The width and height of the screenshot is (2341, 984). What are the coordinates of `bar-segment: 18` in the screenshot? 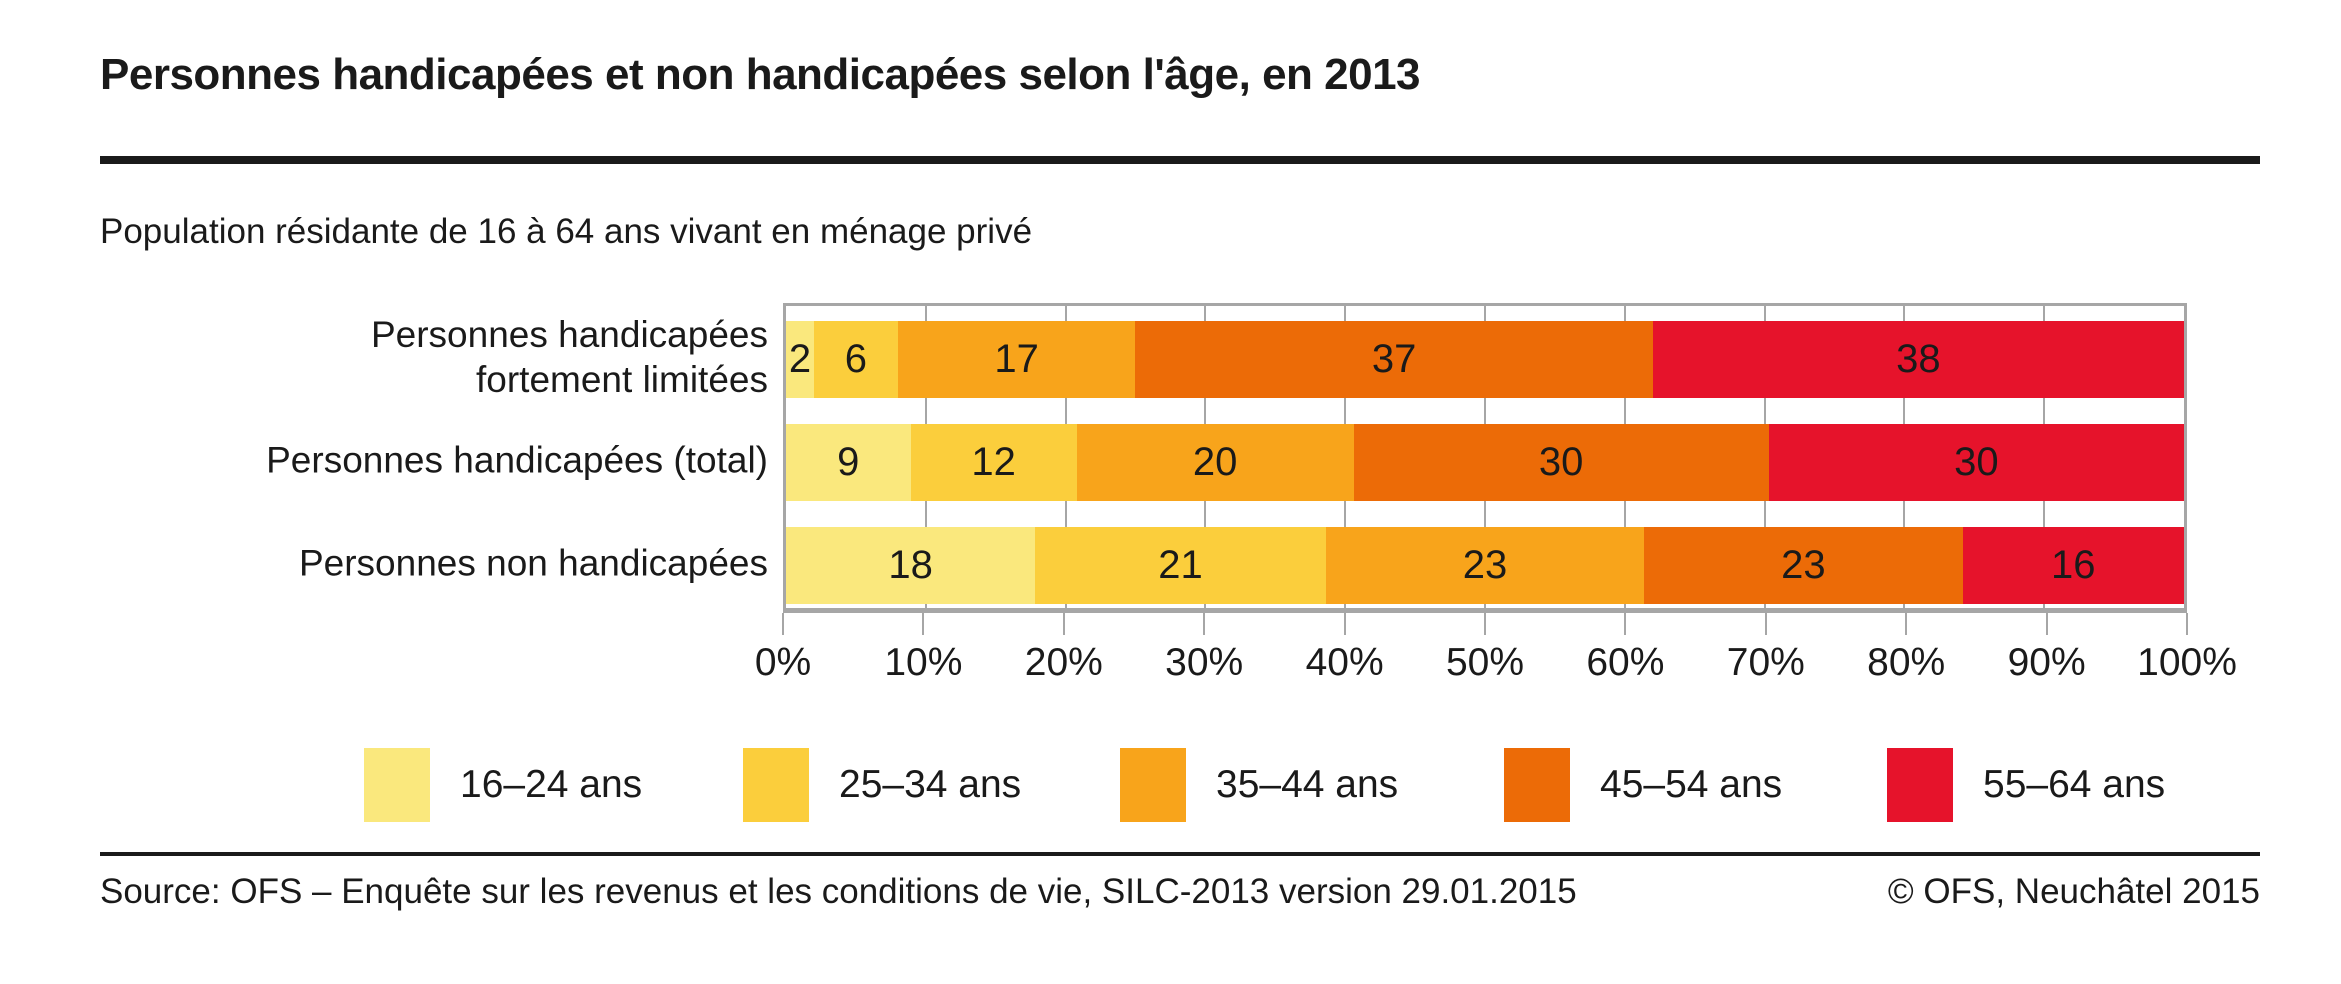 It's located at (911, 565).